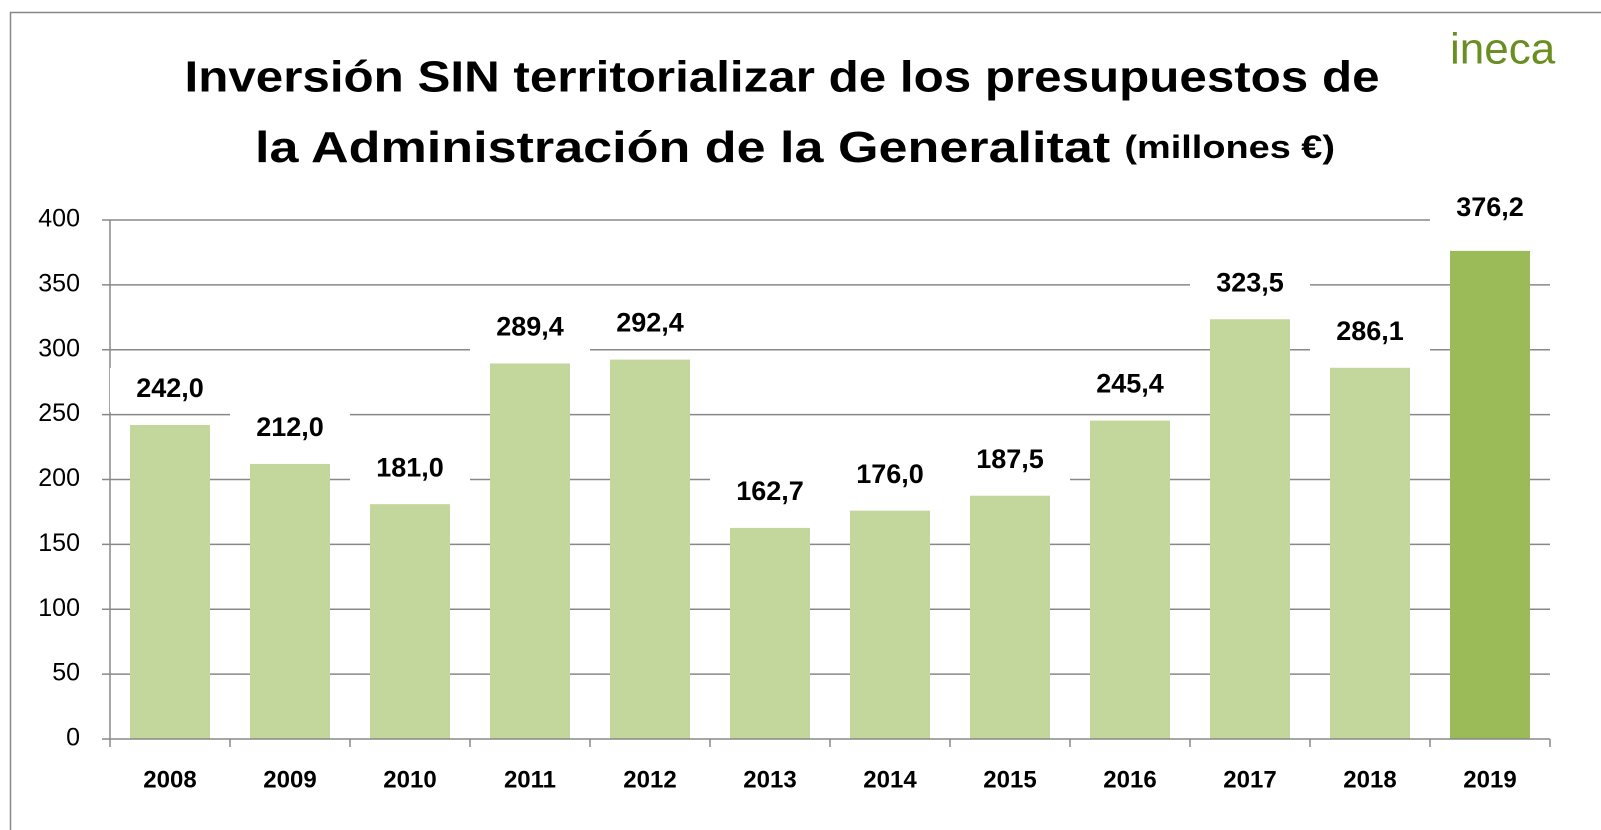 This screenshot has height=830, width=1601. I want to click on x-tick-label: 2019, so click(1489, 779).